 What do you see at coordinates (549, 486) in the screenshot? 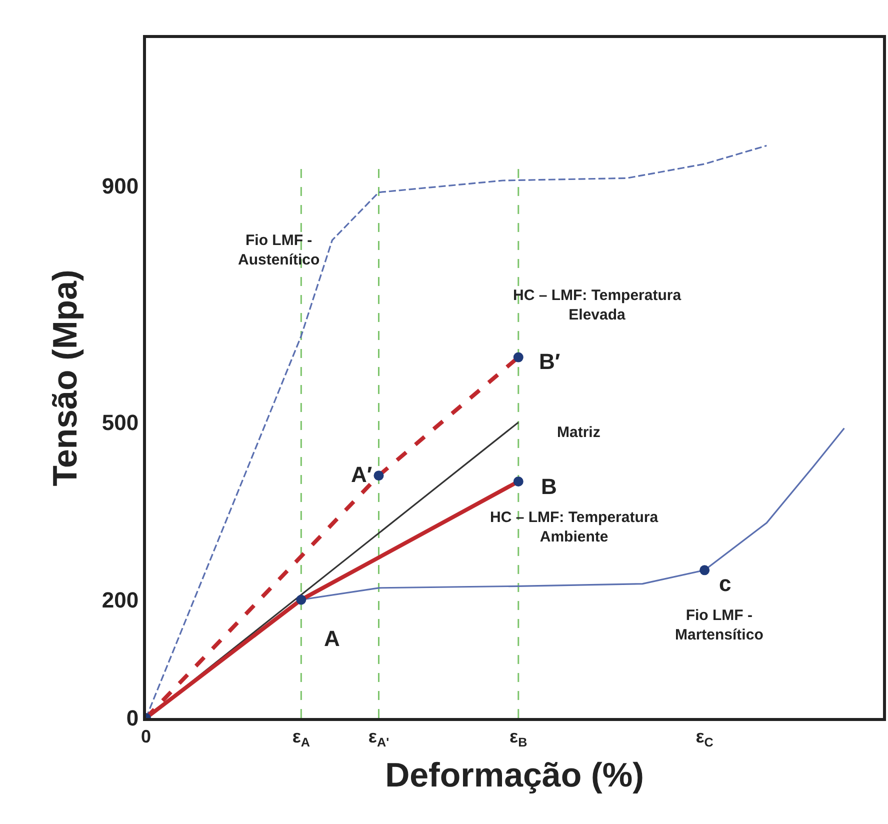
I see `annotation: B` at bounding box center [549, 486].